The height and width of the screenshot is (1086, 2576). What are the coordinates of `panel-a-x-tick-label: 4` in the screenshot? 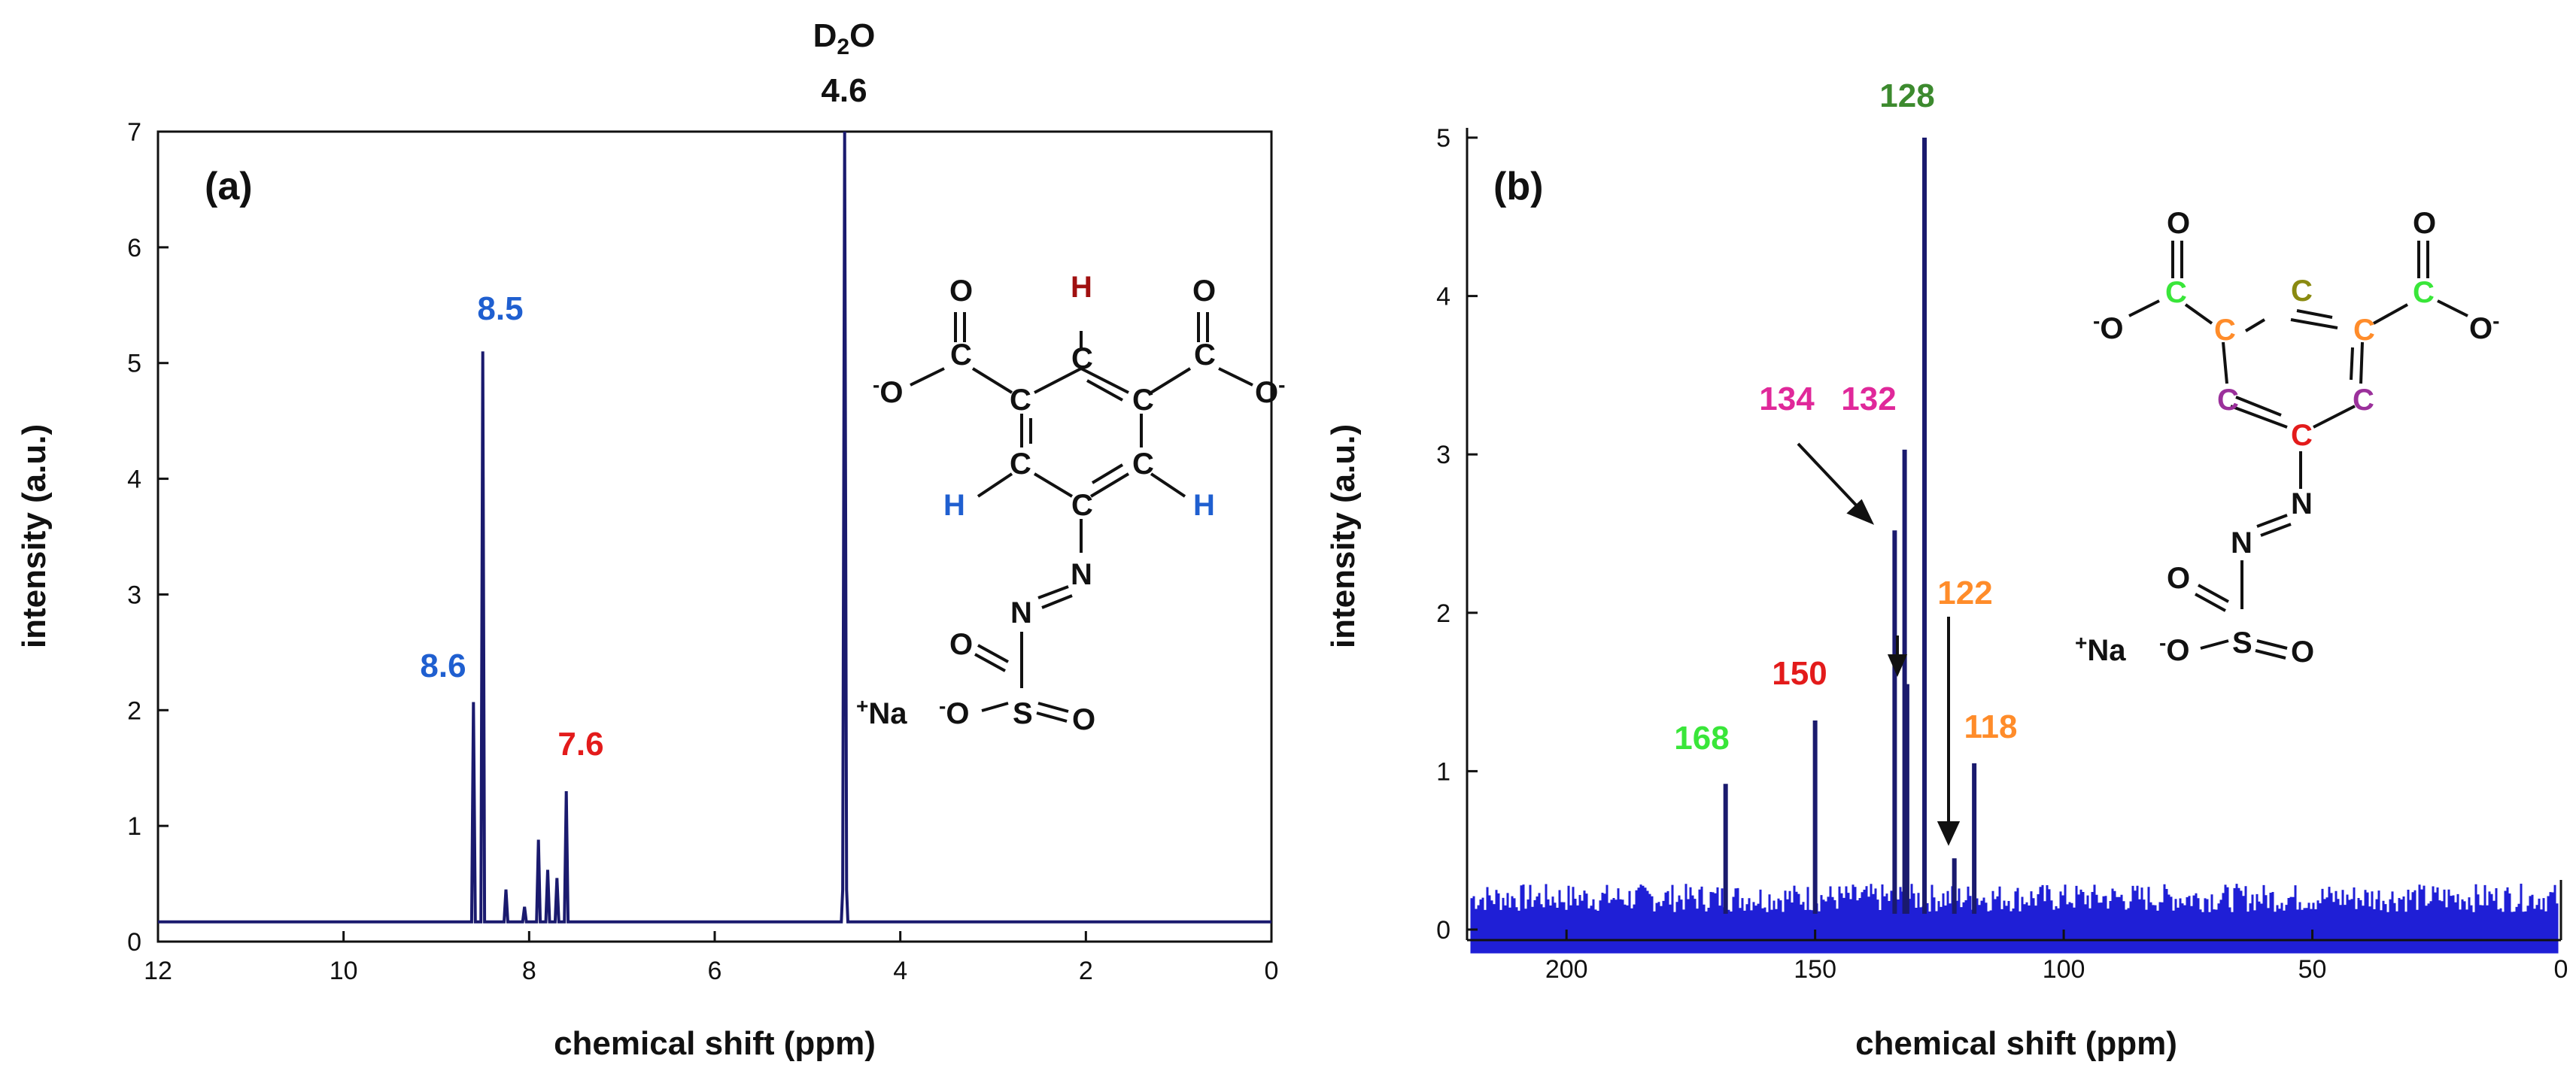 It's located at (900, 971).